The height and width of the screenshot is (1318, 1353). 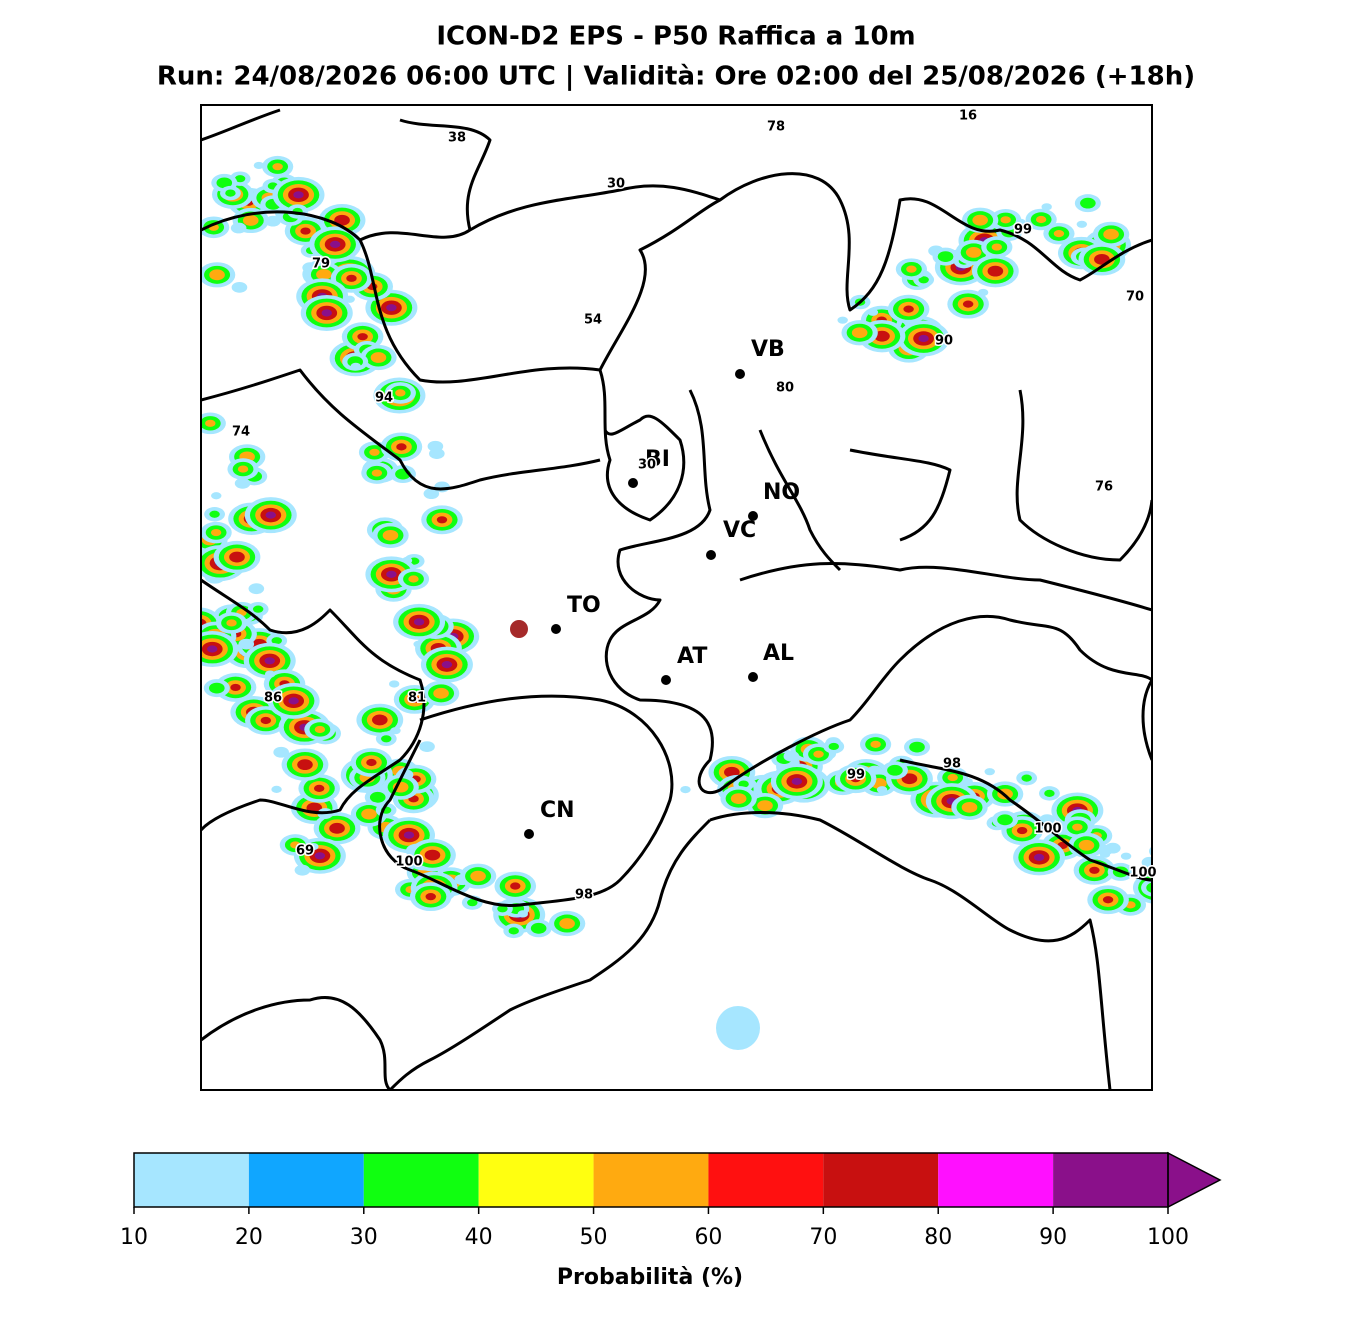 What do you see at coordinates (417, 698) in the screenshot?
I see `point-label: 81` at bounding box center [417, 698].